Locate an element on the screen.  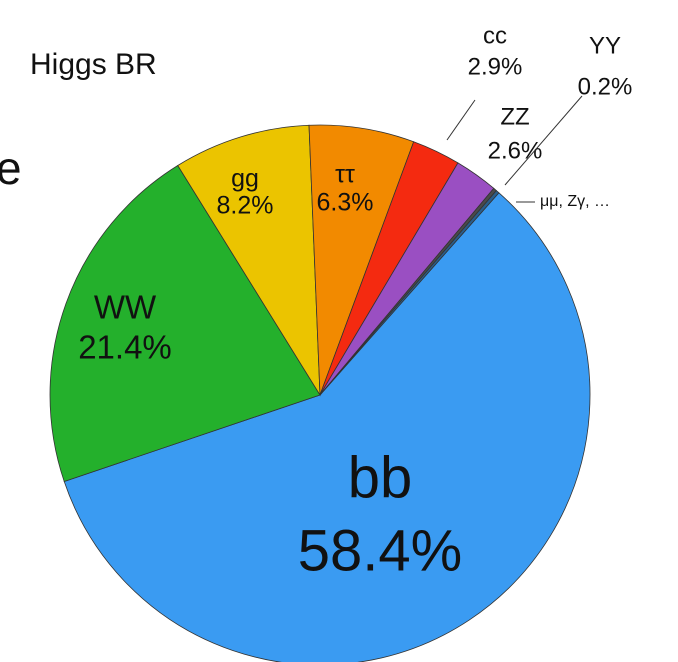
slice-label: ZZ is located at coordinates (514, 116).